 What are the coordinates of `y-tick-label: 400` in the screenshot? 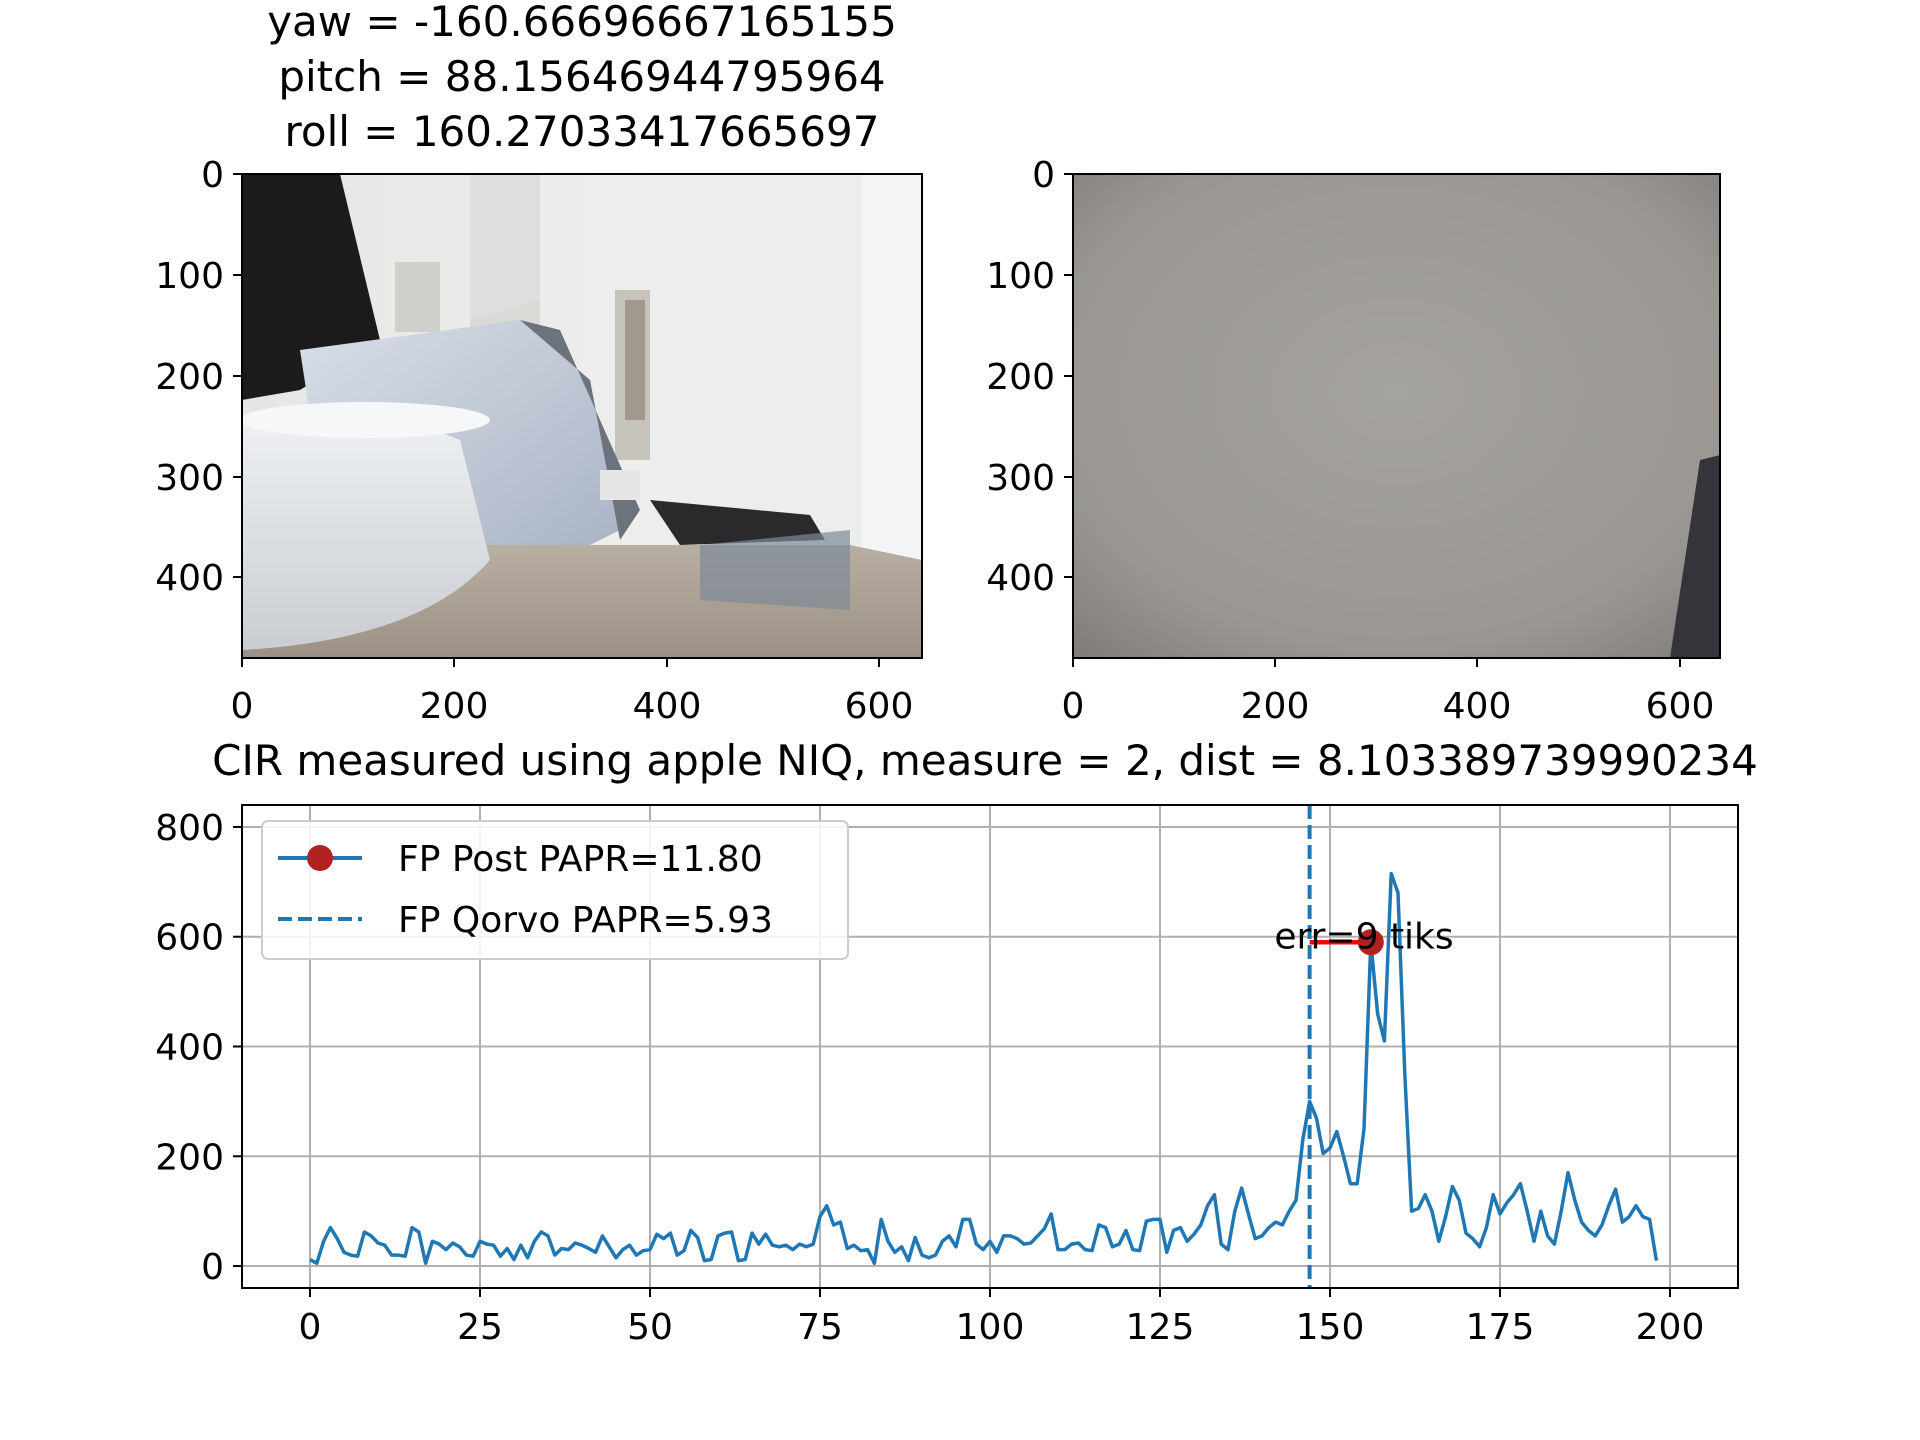 It's located at (189, 1048).